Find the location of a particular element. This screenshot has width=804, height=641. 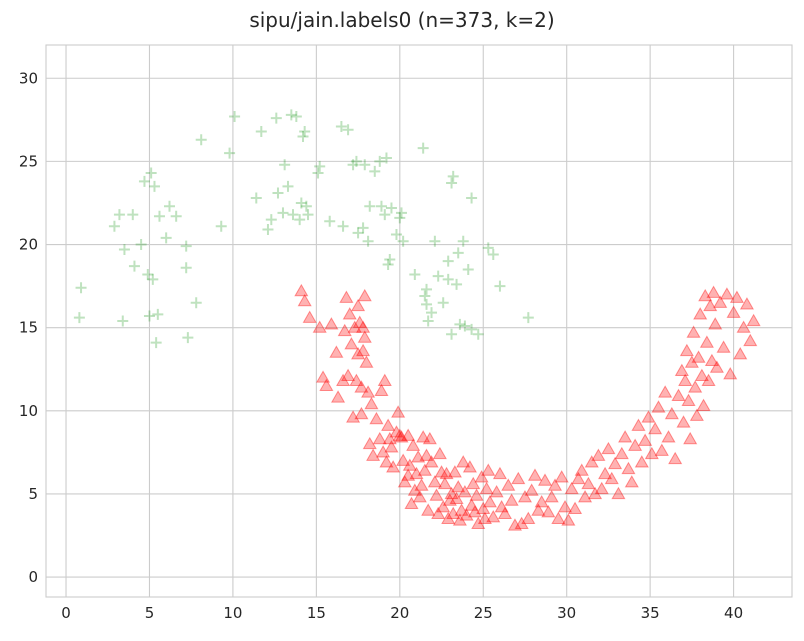

y-tick-label: 15 is located at coordinates (28, 328).